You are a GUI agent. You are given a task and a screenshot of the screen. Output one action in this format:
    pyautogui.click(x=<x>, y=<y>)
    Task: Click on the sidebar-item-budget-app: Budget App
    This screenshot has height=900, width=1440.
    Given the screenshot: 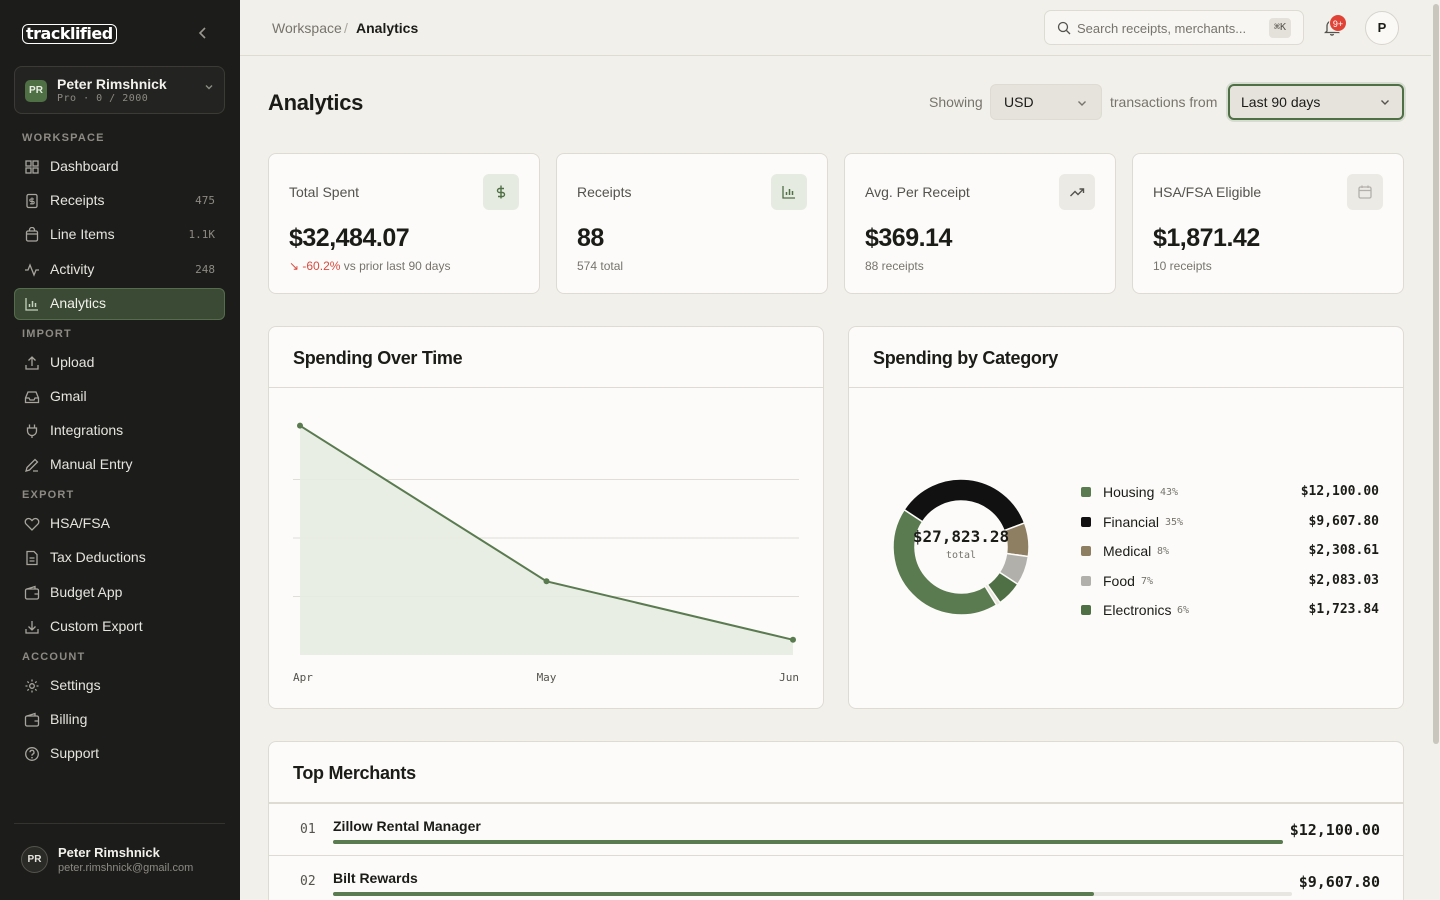 What is the action you would take?
    pyautogui.click(x=119, y=593)
    